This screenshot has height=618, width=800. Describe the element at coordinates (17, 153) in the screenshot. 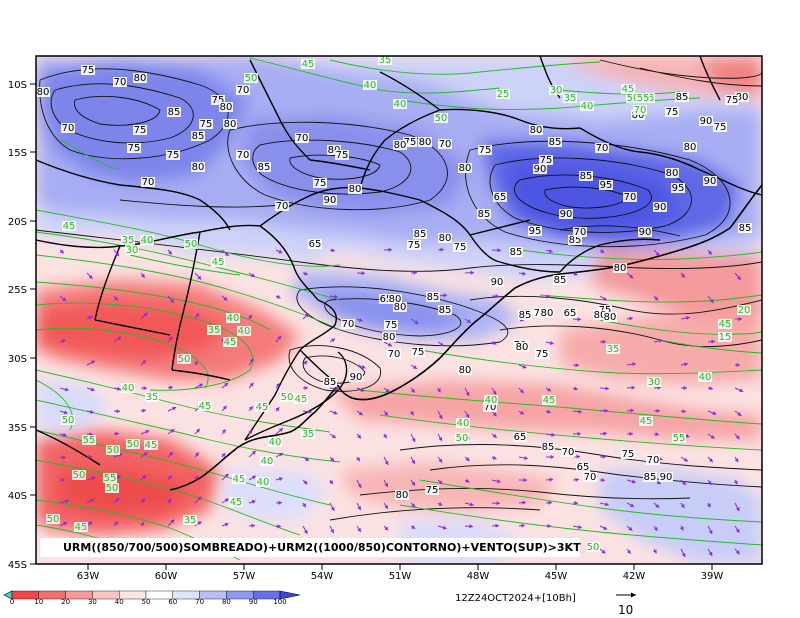

I see `lat-label: 15S` at that location.